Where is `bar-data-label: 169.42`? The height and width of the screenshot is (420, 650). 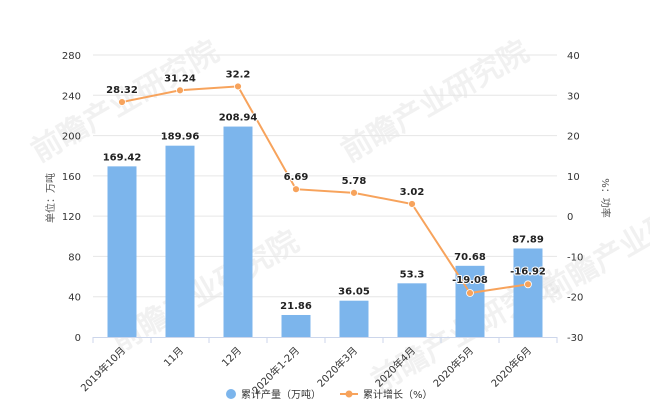
bar-data-label: 169.42 is located at coordinates (122, 157).